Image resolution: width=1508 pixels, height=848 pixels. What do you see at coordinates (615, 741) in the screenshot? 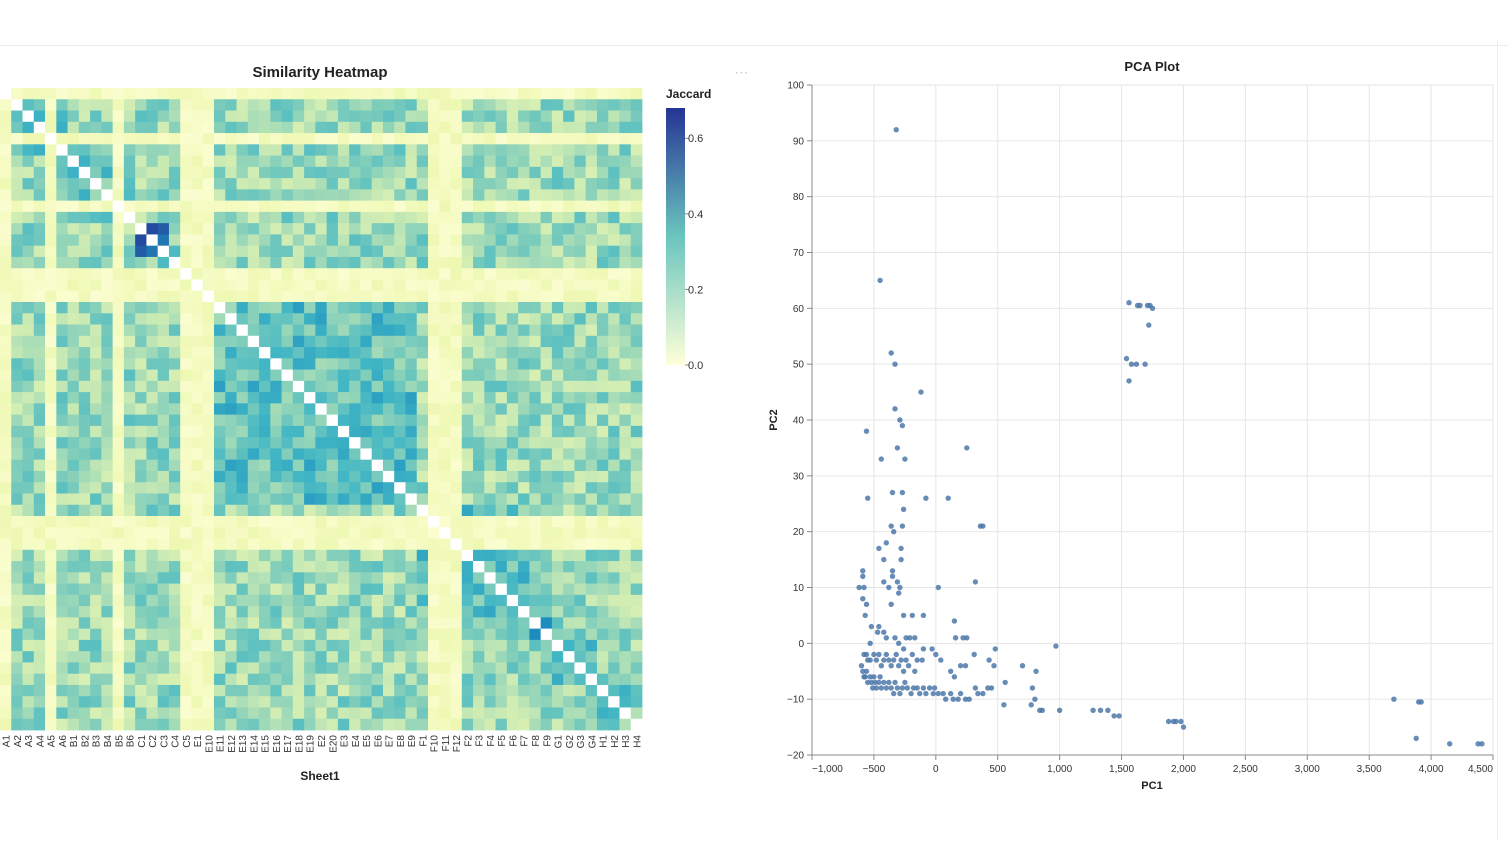
I see `heatmap-x-tick-label: H2` at bounding box center [615, 741].